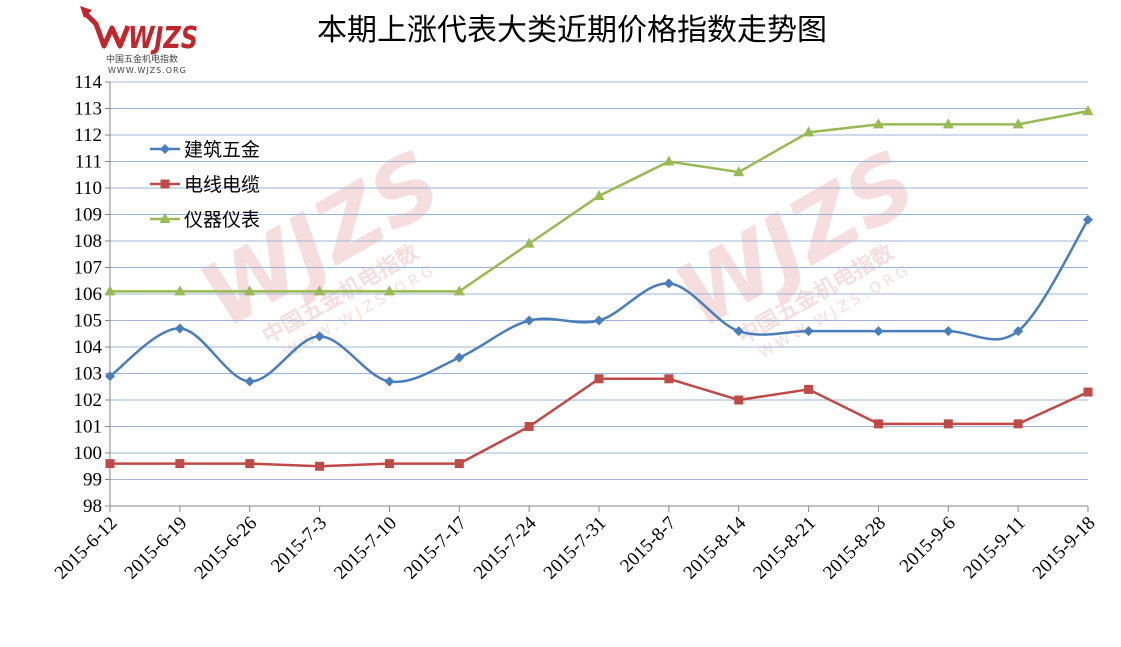 This screenshot has height=647, width=1121. I want to click on y-tick-label: 100, so click(88, 453).